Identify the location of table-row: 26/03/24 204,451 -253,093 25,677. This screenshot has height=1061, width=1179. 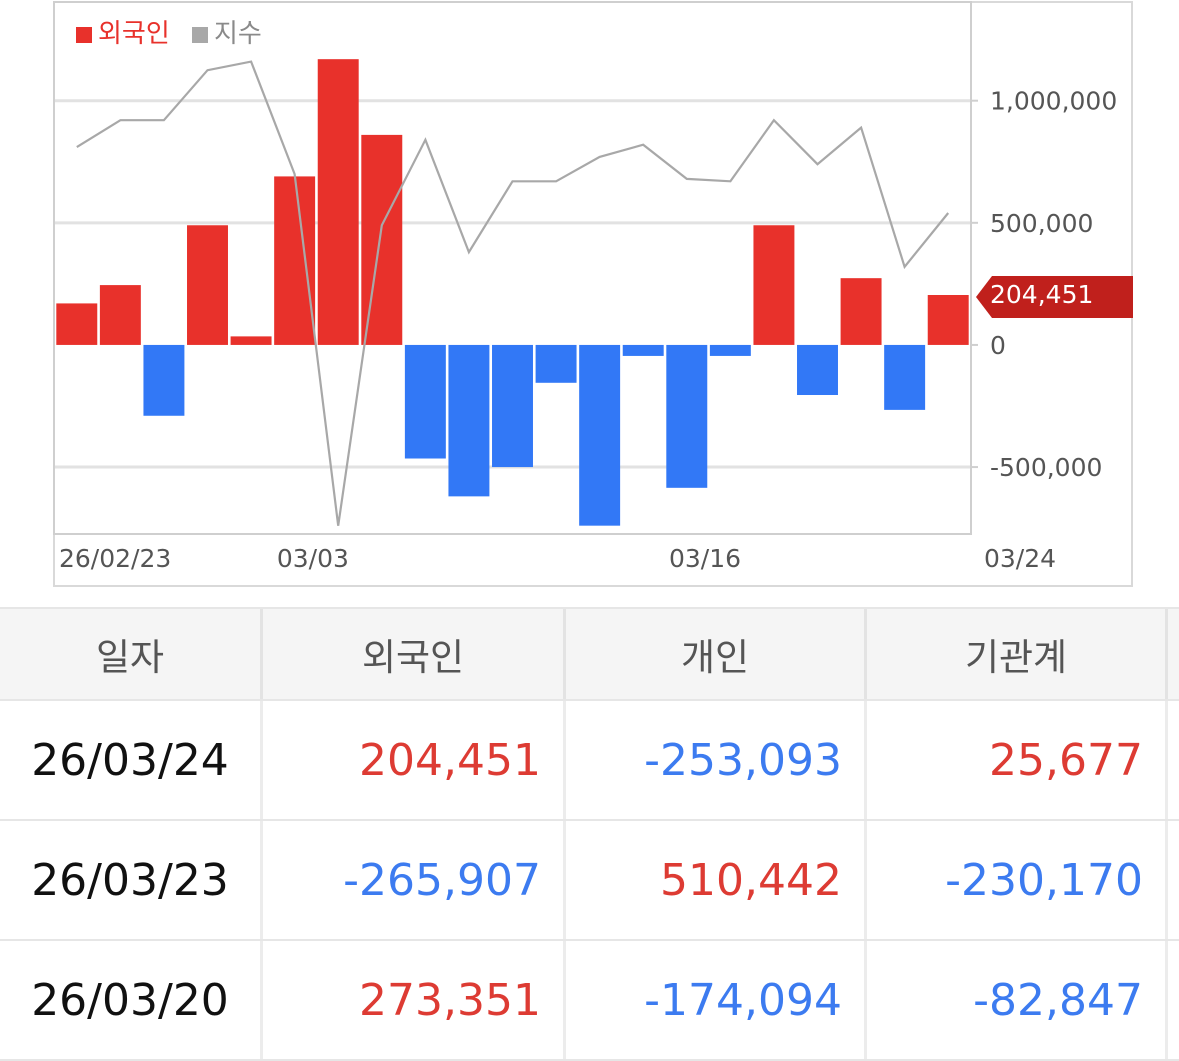
(589, 761).